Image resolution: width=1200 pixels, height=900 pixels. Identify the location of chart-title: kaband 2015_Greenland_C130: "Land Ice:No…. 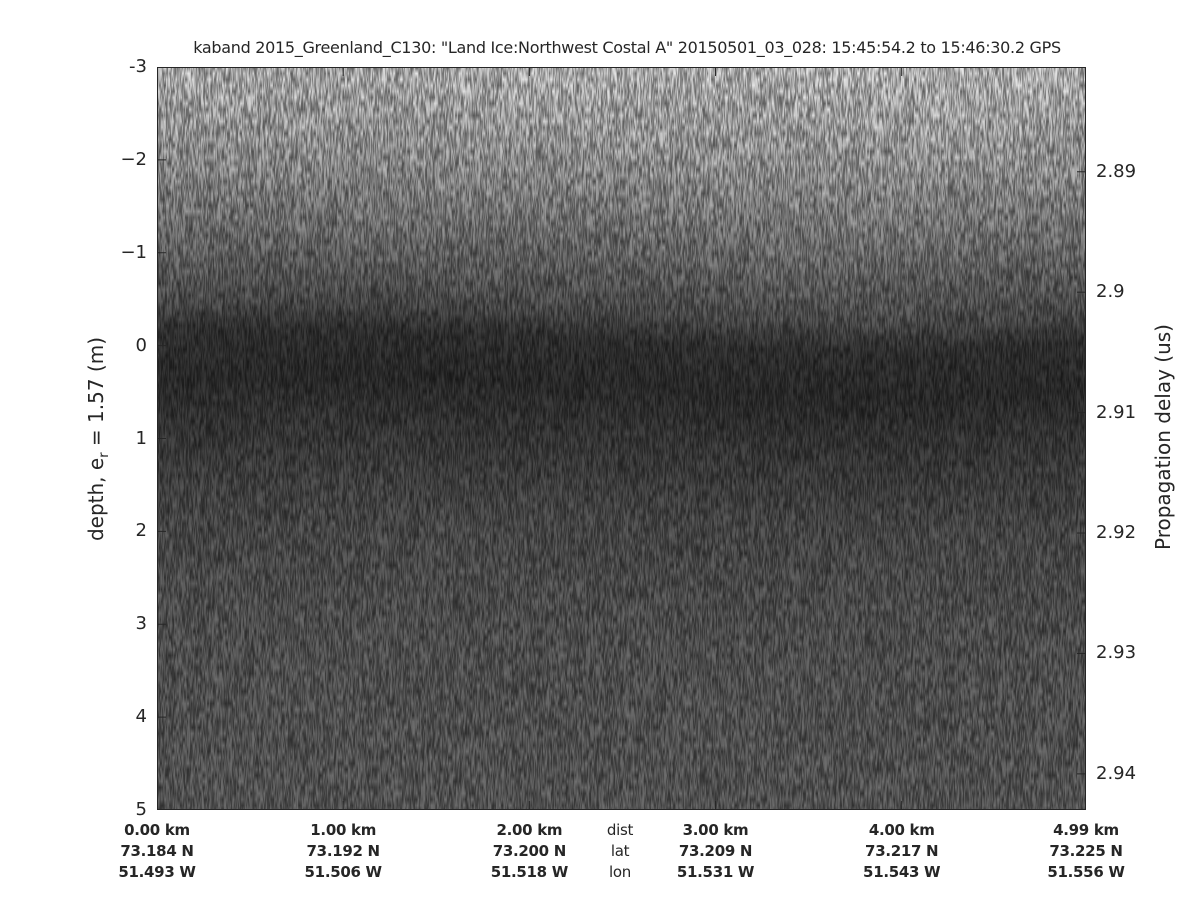
(627, 47).